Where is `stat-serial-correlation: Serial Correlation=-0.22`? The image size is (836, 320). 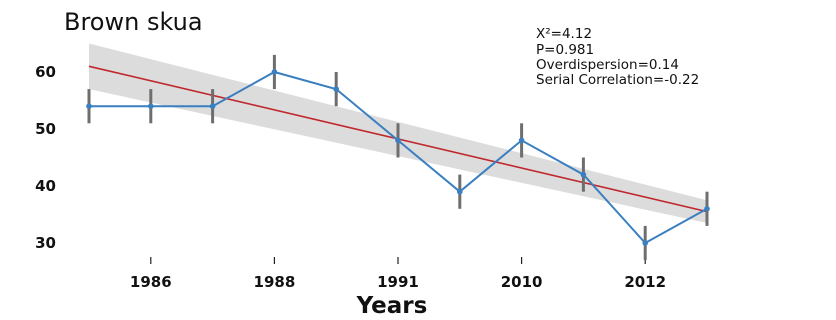 stat-serial-correlation: Serial Correlation=-0.22 is located at coordinates (617, 80).